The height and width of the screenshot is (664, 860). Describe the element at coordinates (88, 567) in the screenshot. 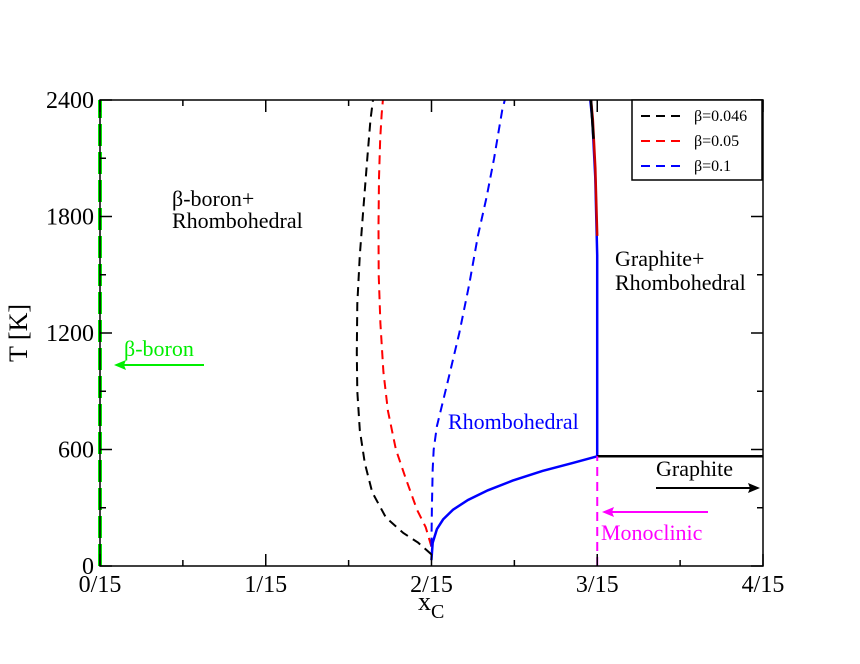

I see `y-tick-label-0: 0` at that location.